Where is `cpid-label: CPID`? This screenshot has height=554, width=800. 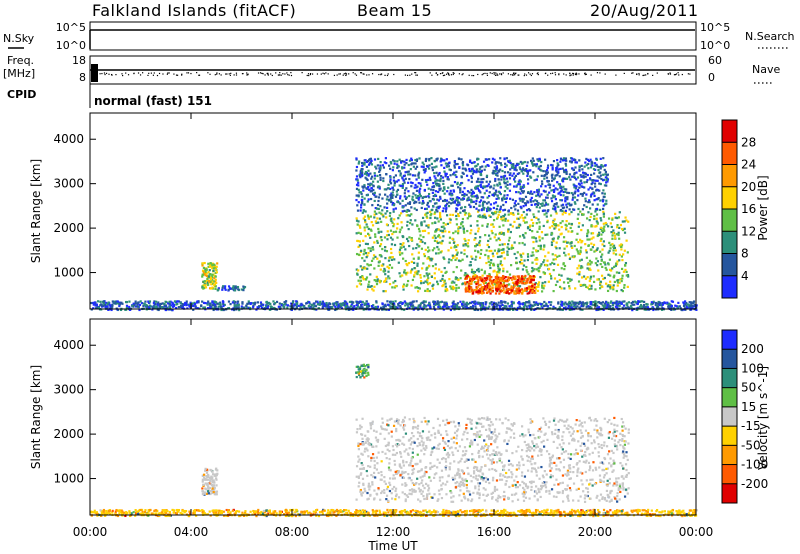
cpid-label: CPID is located at coordinates (21, 94).